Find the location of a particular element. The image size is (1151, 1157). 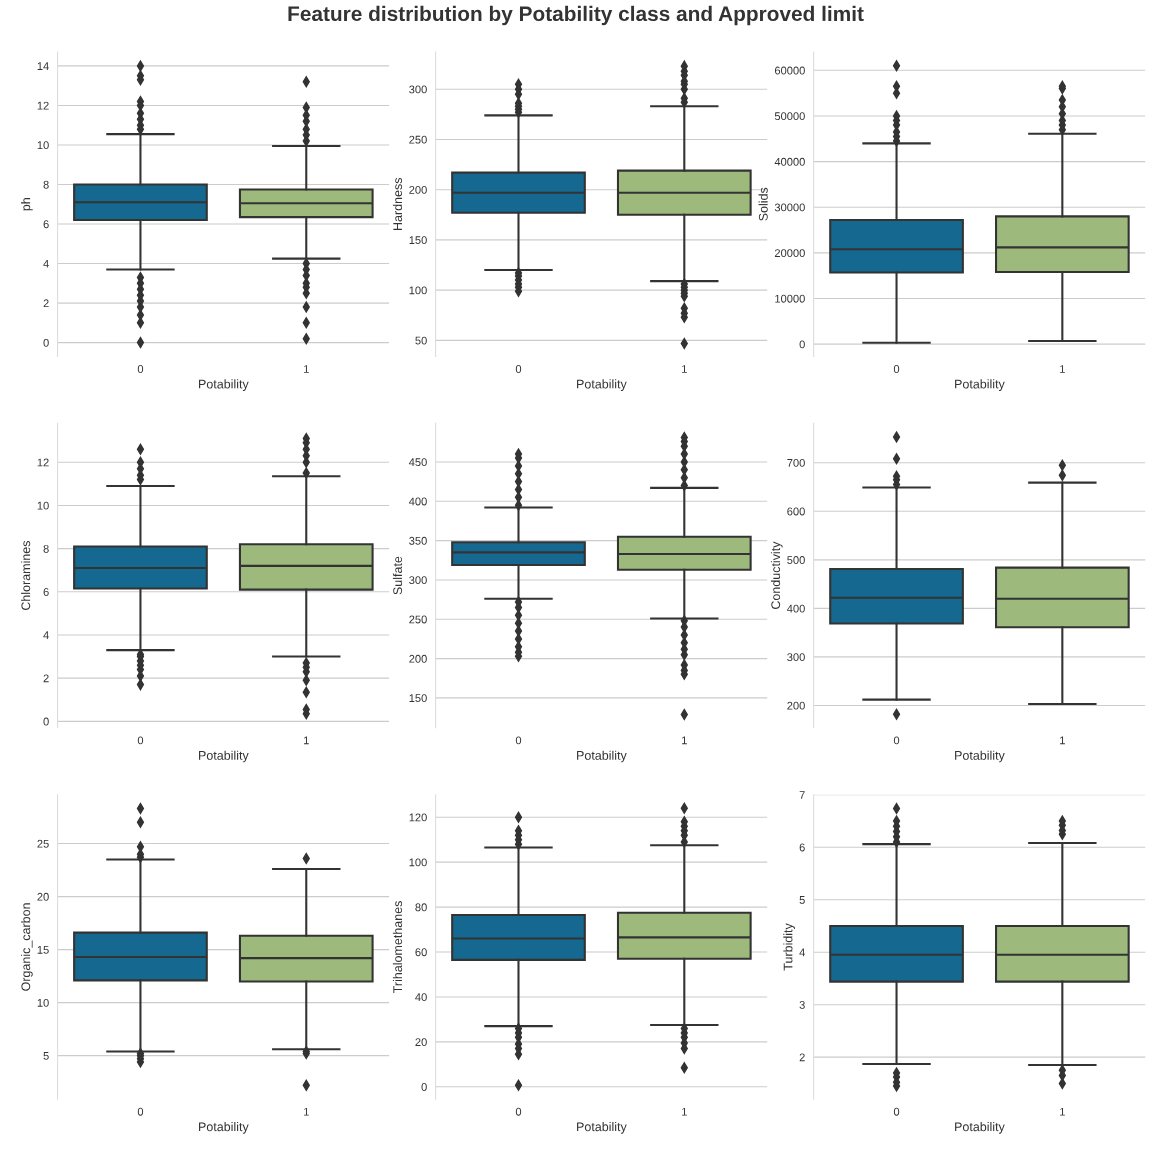

y-axis-title: Organic_carbon is located at coordinates (27, 947).